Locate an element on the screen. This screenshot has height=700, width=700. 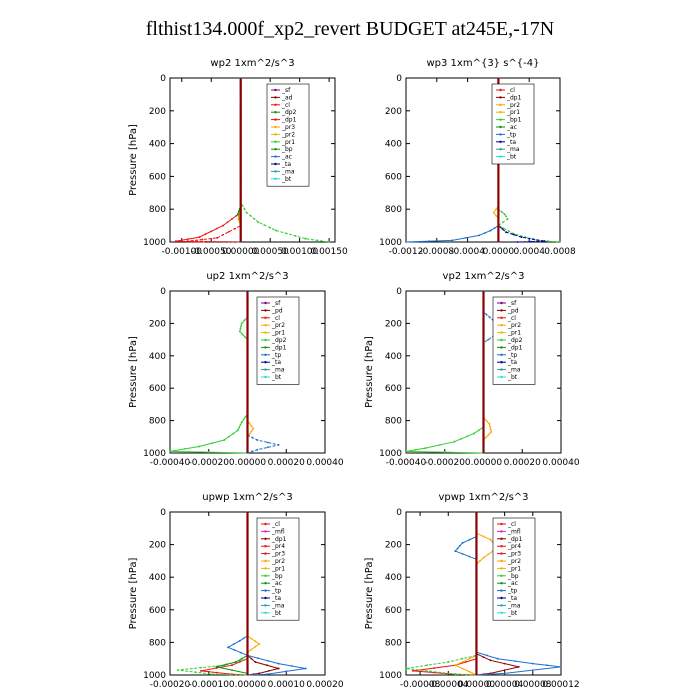
x-tick-label: 0.0008 is located at coordinates (560, 252).